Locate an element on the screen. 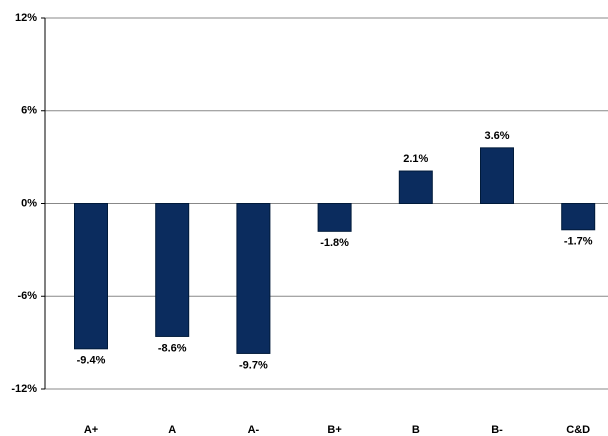 Image resolution: width=608 pixels, height=436 pixels. value-label: 3.6% is located at coordinates (496, 136).